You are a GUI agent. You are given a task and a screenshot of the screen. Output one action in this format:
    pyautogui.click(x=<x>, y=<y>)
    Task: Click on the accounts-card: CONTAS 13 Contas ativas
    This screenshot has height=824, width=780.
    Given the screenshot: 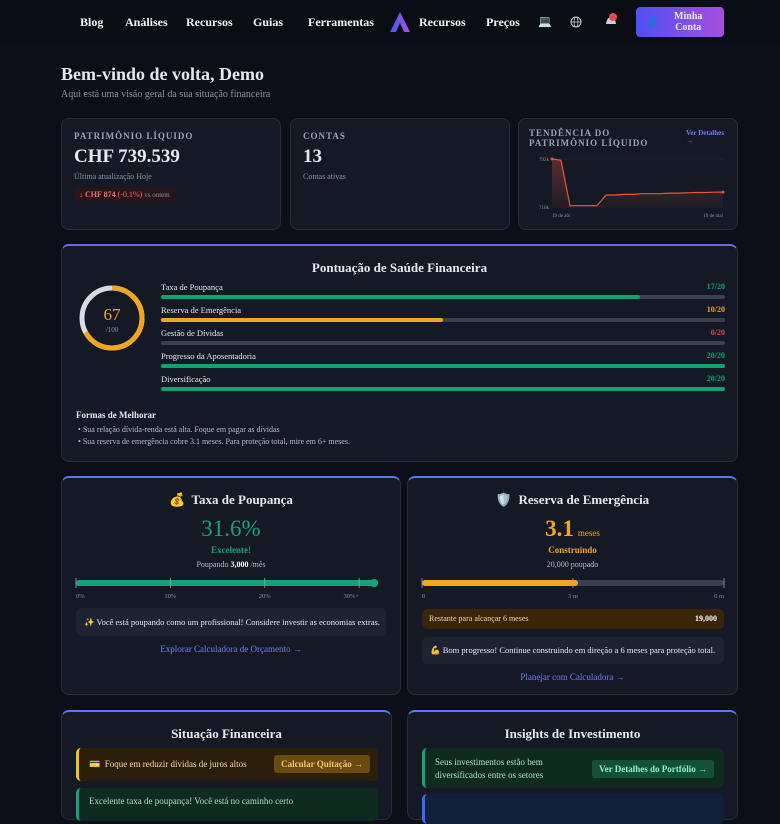 What is the action you would take?
    pyautogui.click(x=400, y=174)
    